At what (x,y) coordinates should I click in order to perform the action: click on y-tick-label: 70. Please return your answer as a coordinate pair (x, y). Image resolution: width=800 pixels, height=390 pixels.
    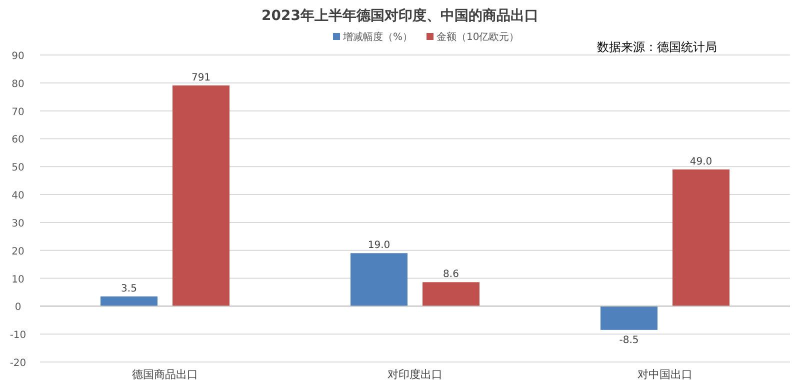
    Looking at the image, I should click on (18, 112).